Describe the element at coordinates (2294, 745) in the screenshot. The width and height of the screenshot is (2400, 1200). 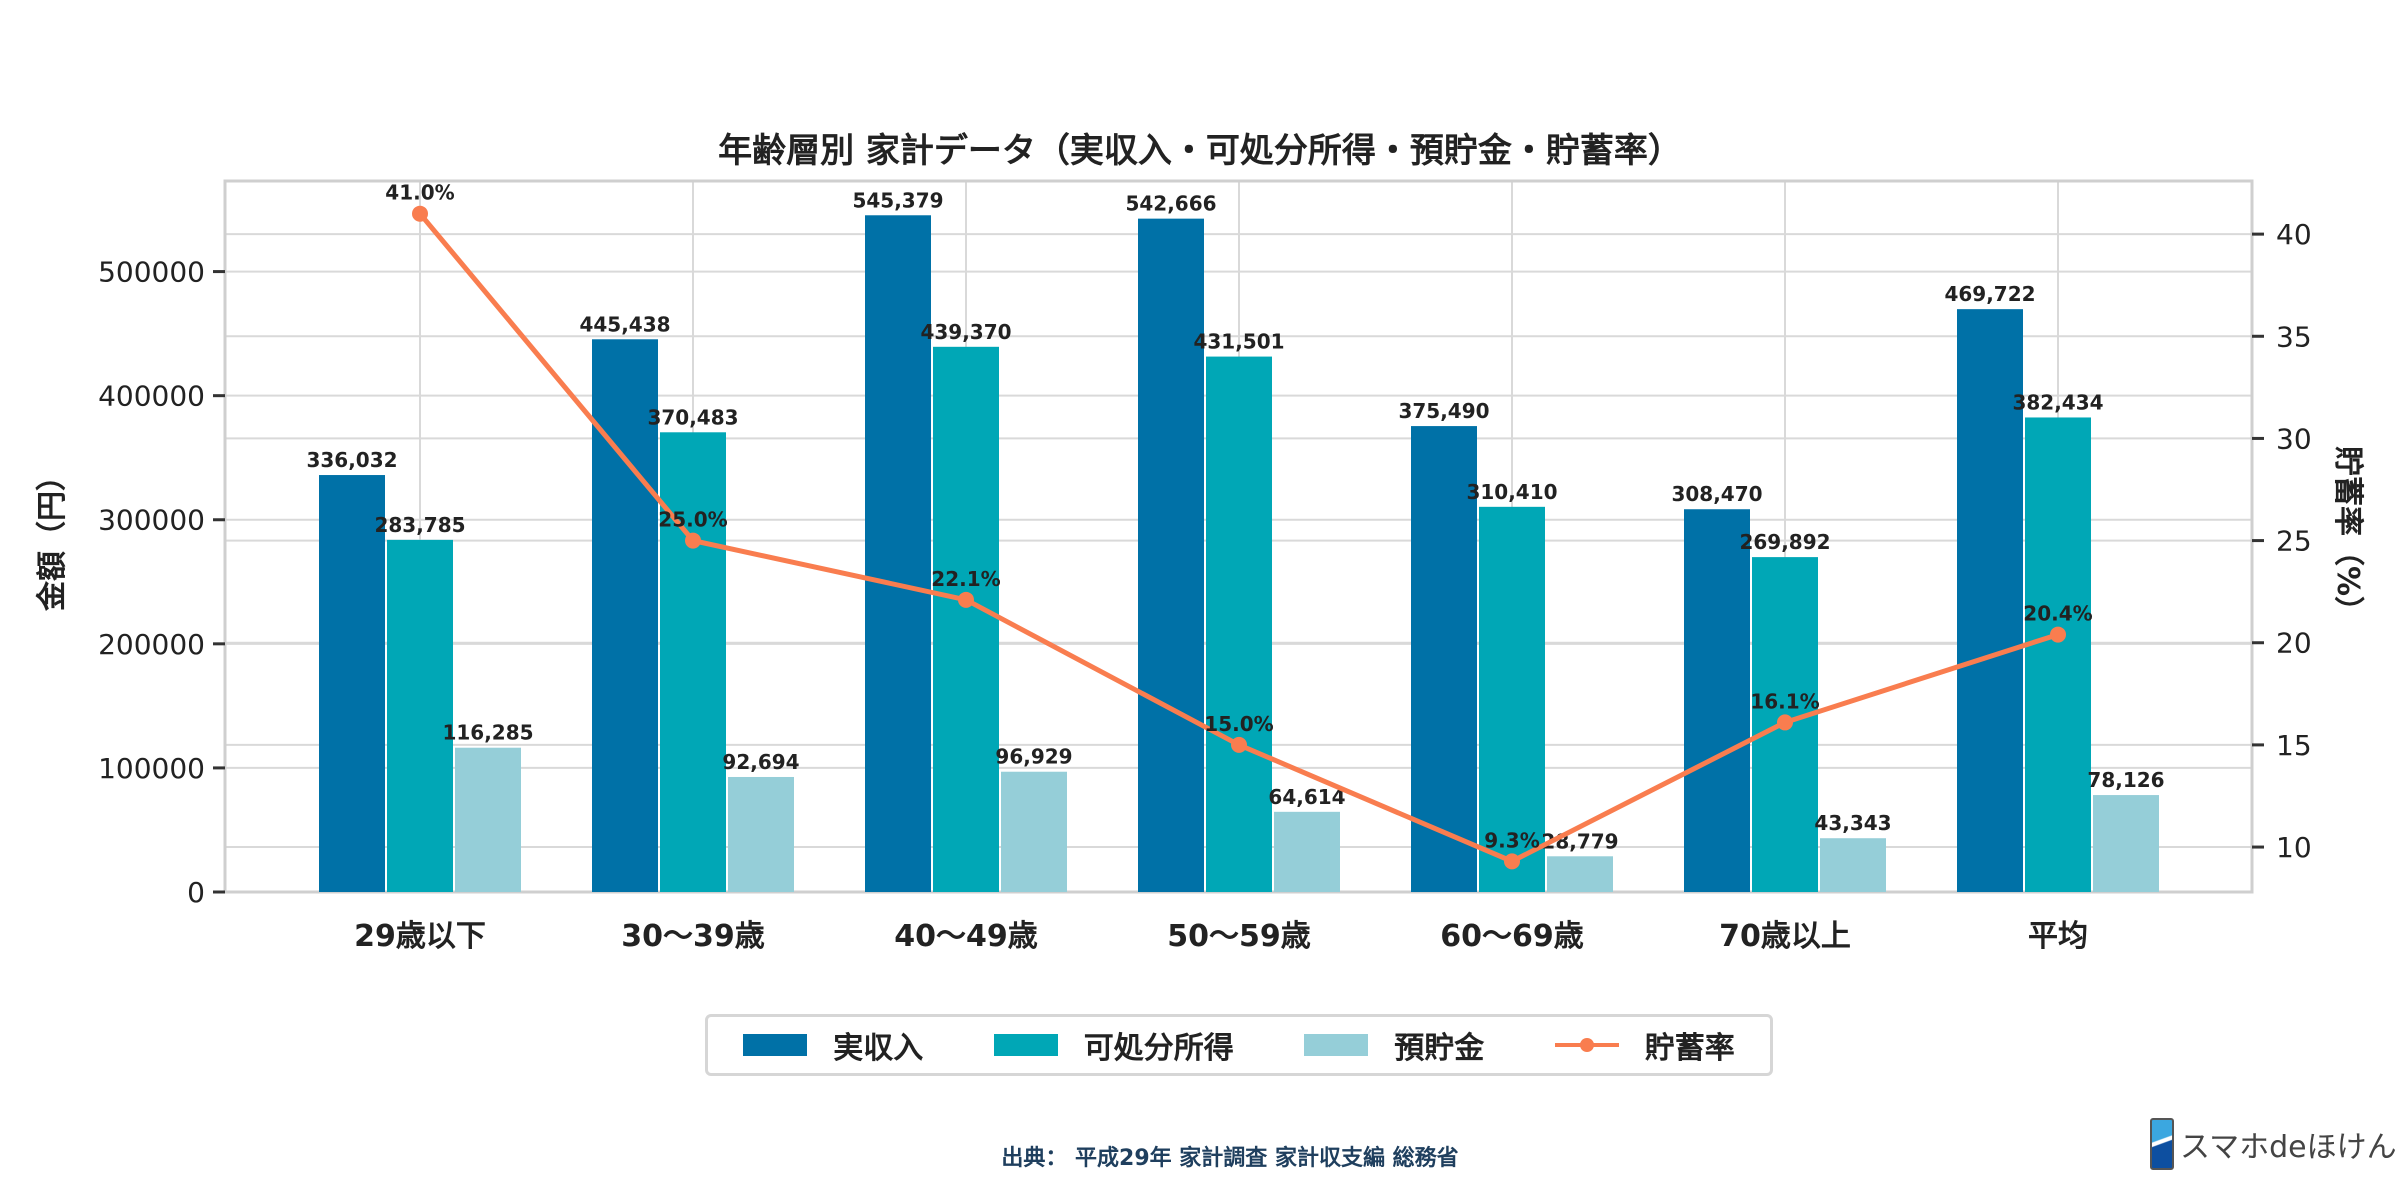
I see `y2-tick-label: 15` at that location.